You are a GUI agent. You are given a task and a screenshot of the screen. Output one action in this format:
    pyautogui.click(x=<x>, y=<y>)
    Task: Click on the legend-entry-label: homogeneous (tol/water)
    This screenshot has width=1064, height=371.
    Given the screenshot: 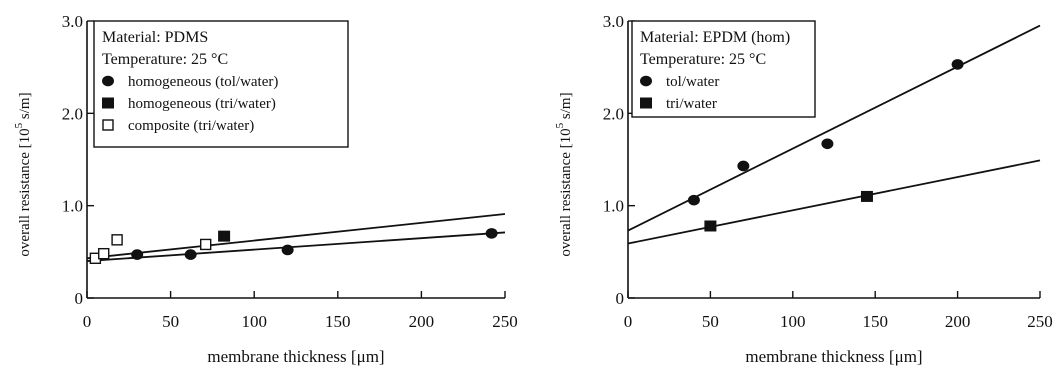 What is the action you would take?
    pyautogui.click(x=203, y=82)
    